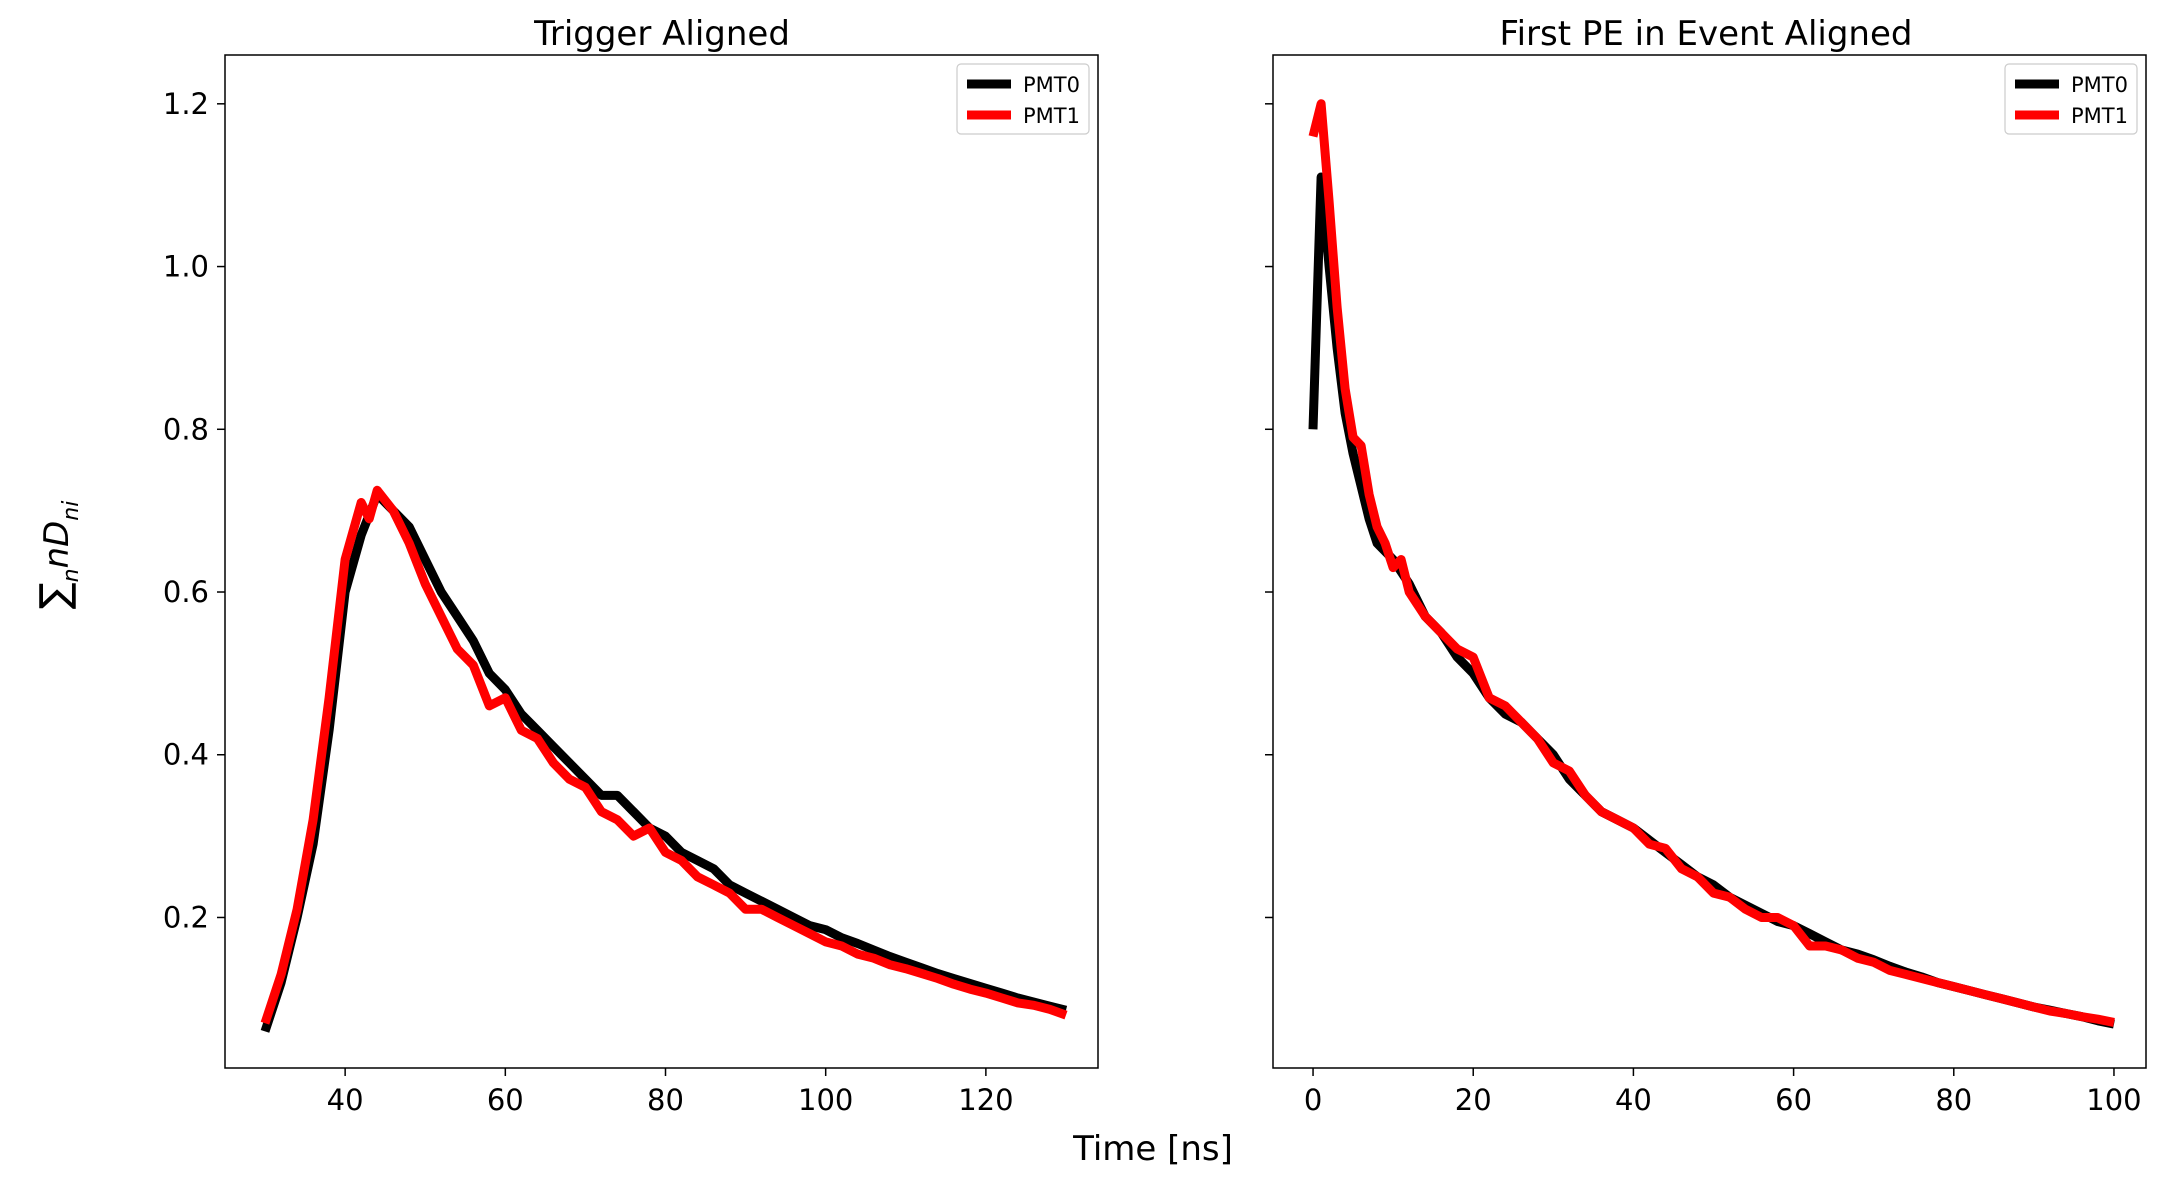 This screenshot has height=1181, width=2157. I want to click on svg-text: ∑nnDni, so click(58, 555).